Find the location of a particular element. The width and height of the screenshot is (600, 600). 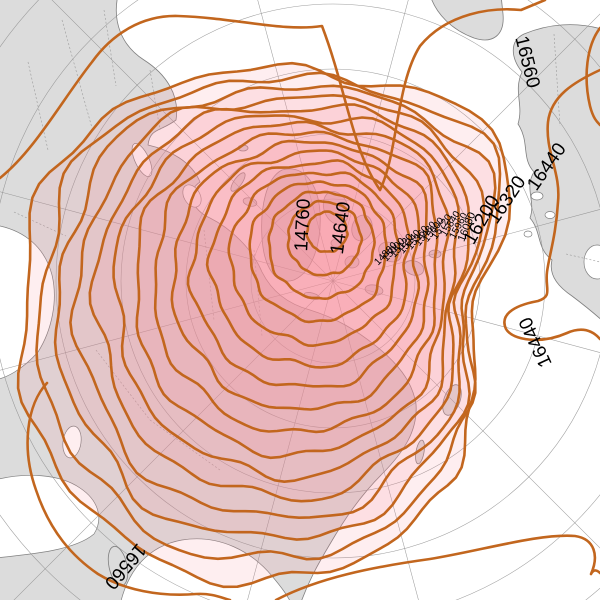

contour-label: 14760 is located at coordinates (303, 225).